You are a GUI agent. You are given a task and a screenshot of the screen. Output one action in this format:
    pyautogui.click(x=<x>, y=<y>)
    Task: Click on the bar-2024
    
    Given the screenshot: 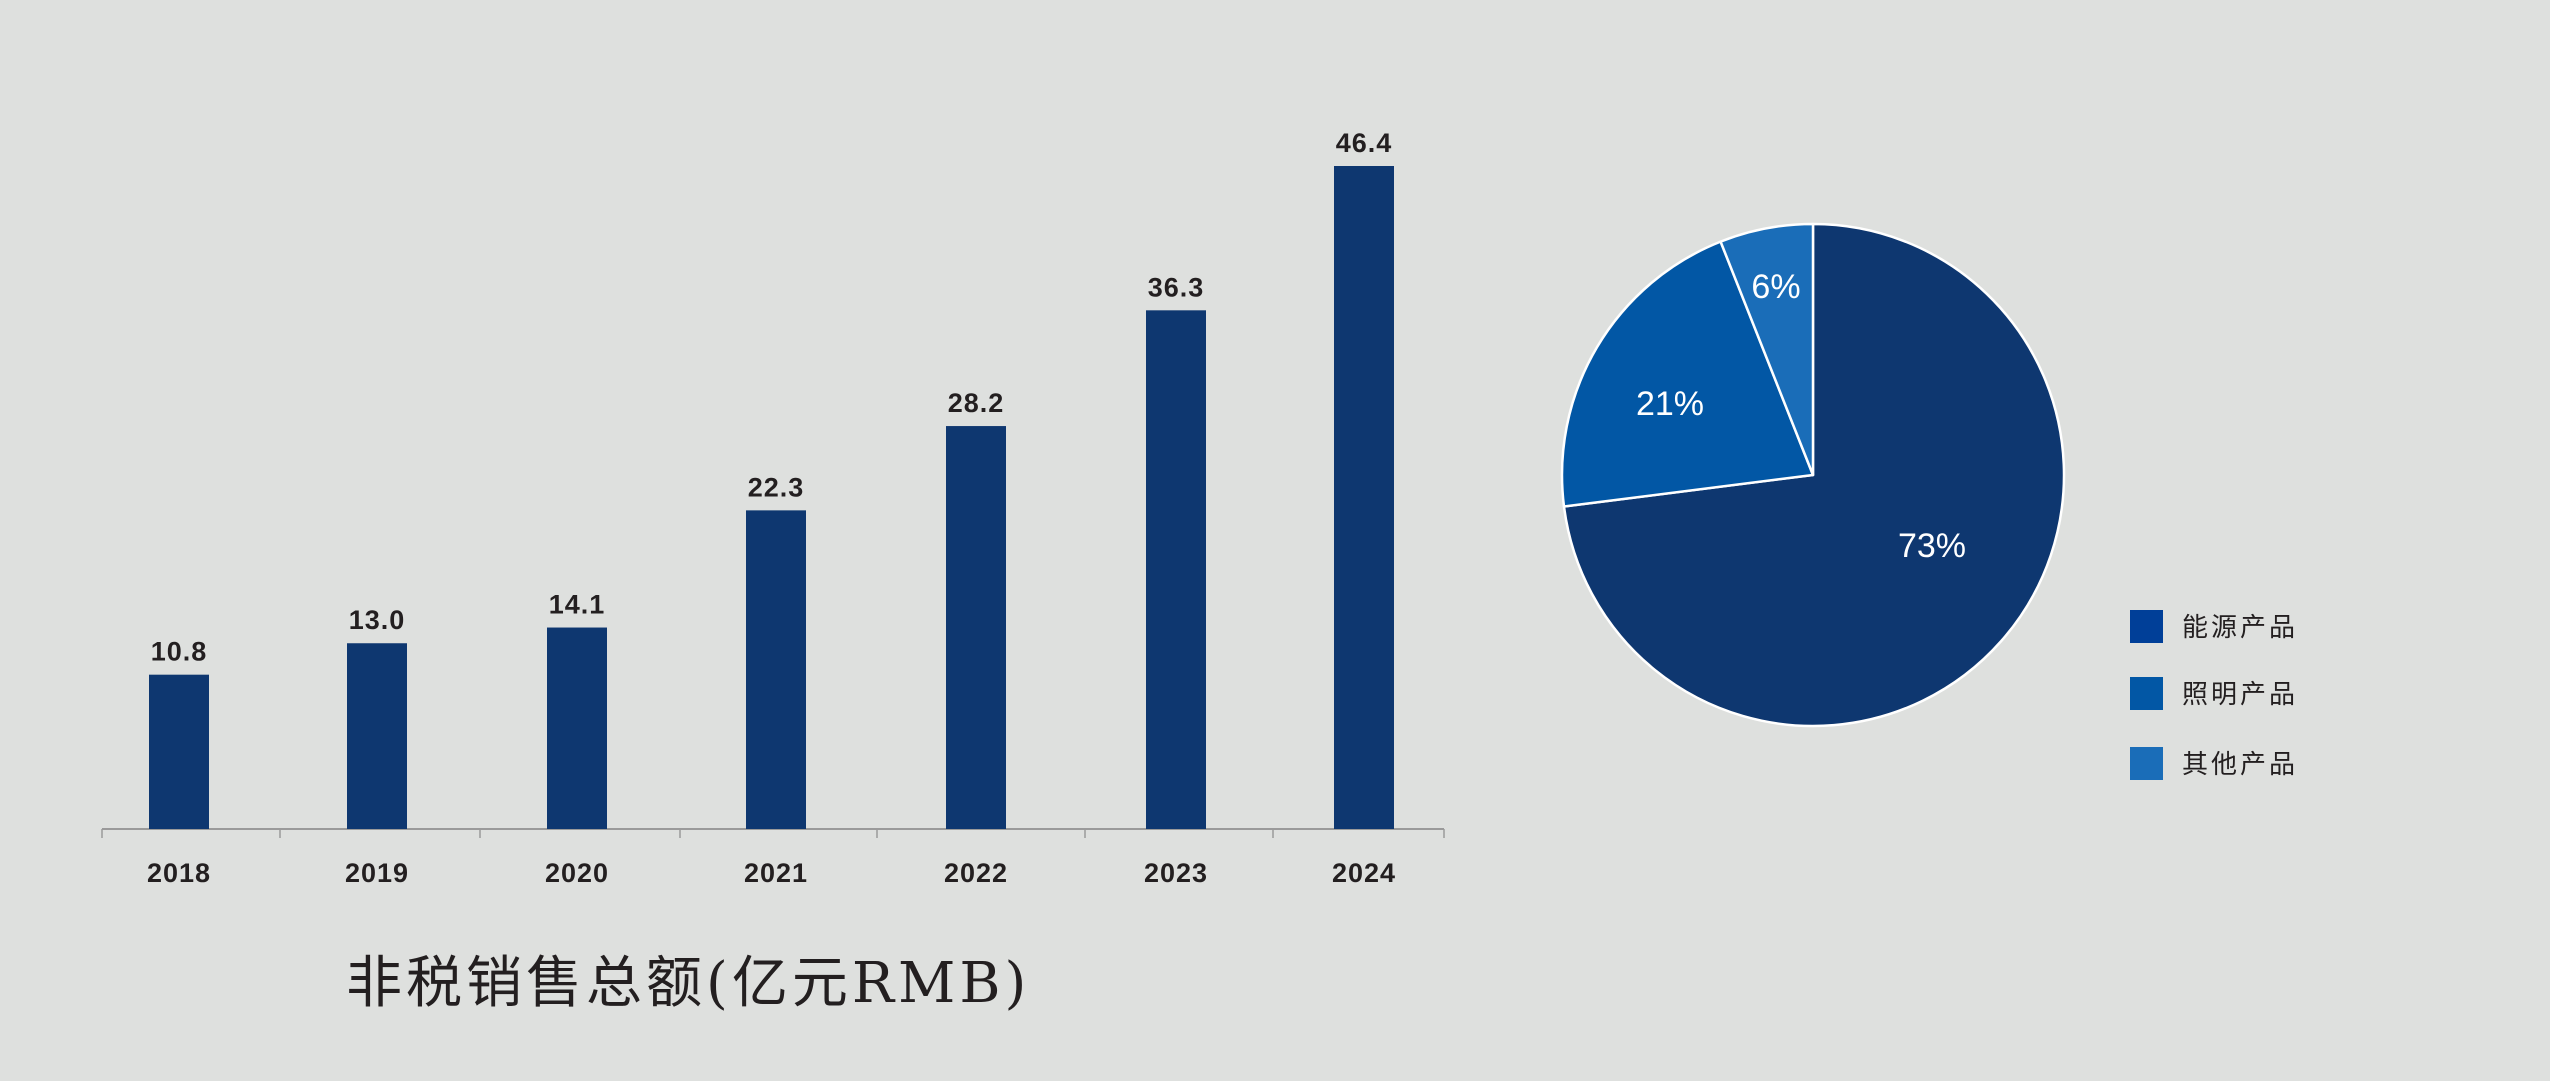 What is the action you would take?
    pyautogui.click(x=1364, y=497)
    